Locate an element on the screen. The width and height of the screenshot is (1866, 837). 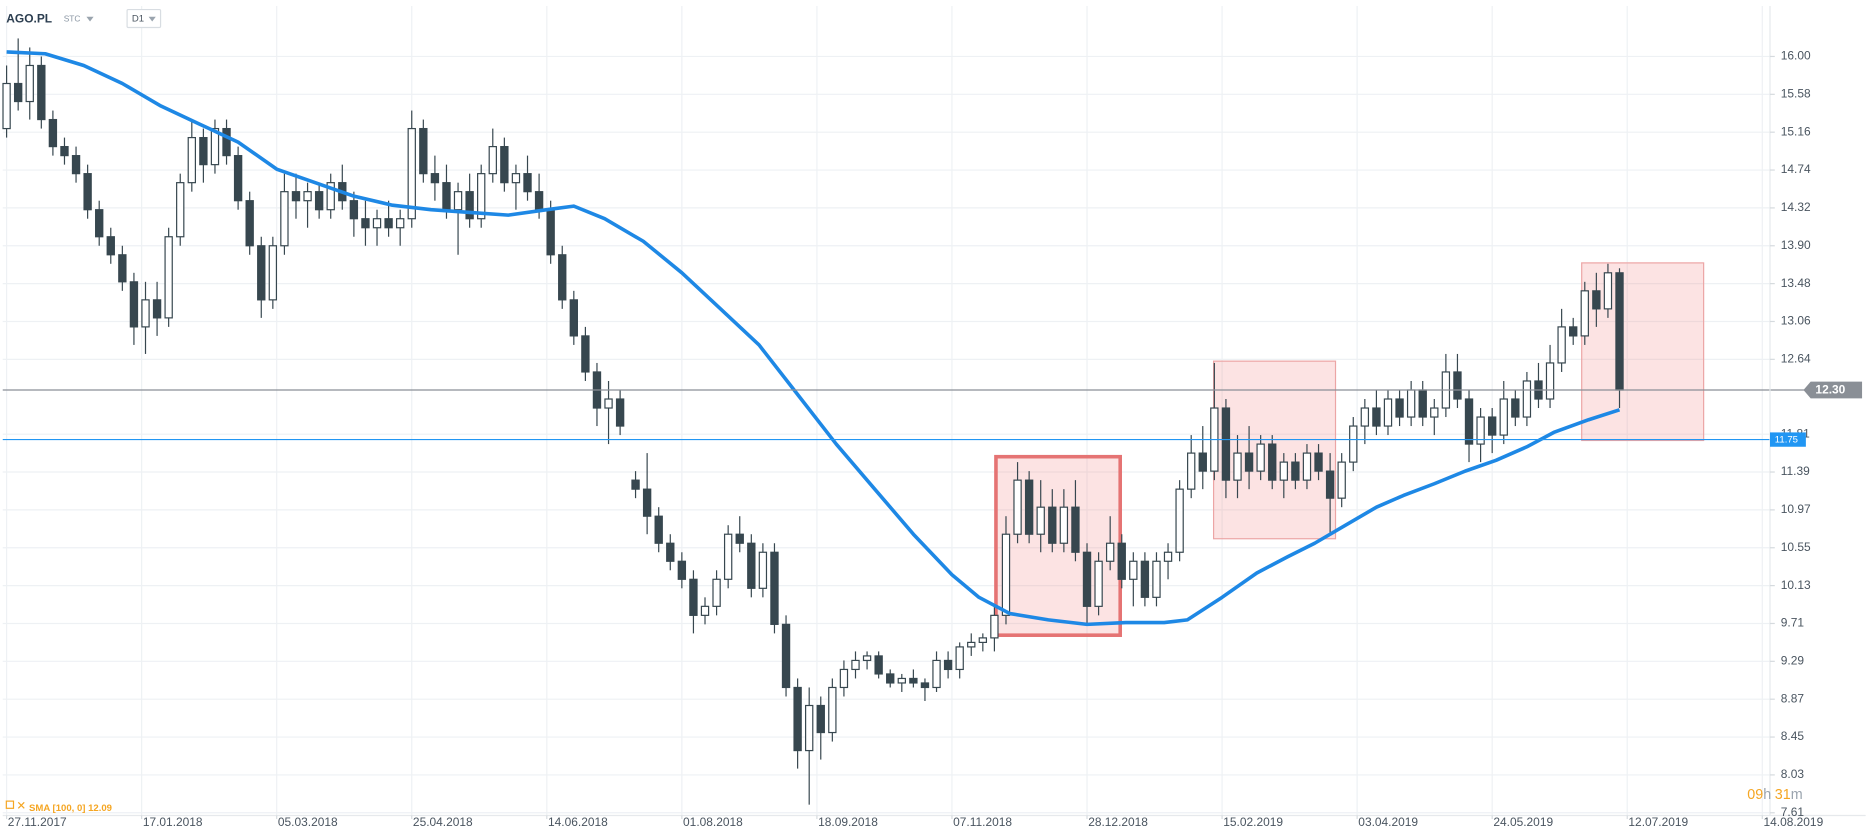
highlight-zone is located at coordinates (1643, 352).